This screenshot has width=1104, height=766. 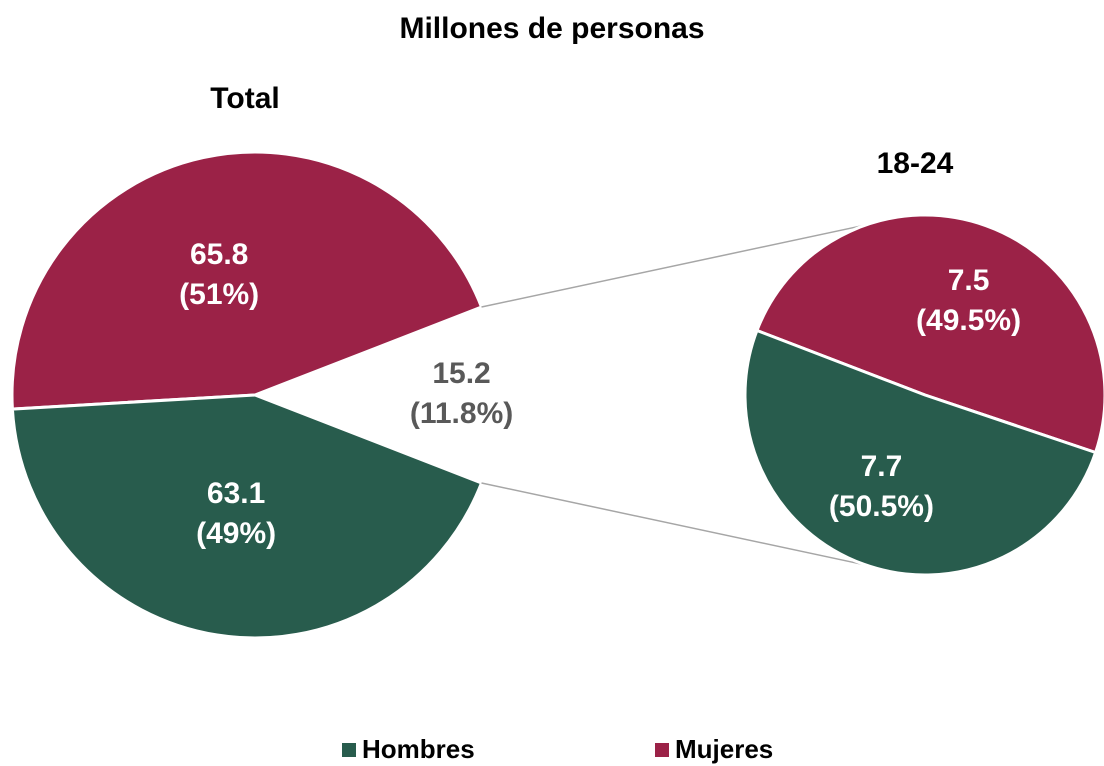 I want to click on data-label: (11.8%), so click(x=461, y=413).